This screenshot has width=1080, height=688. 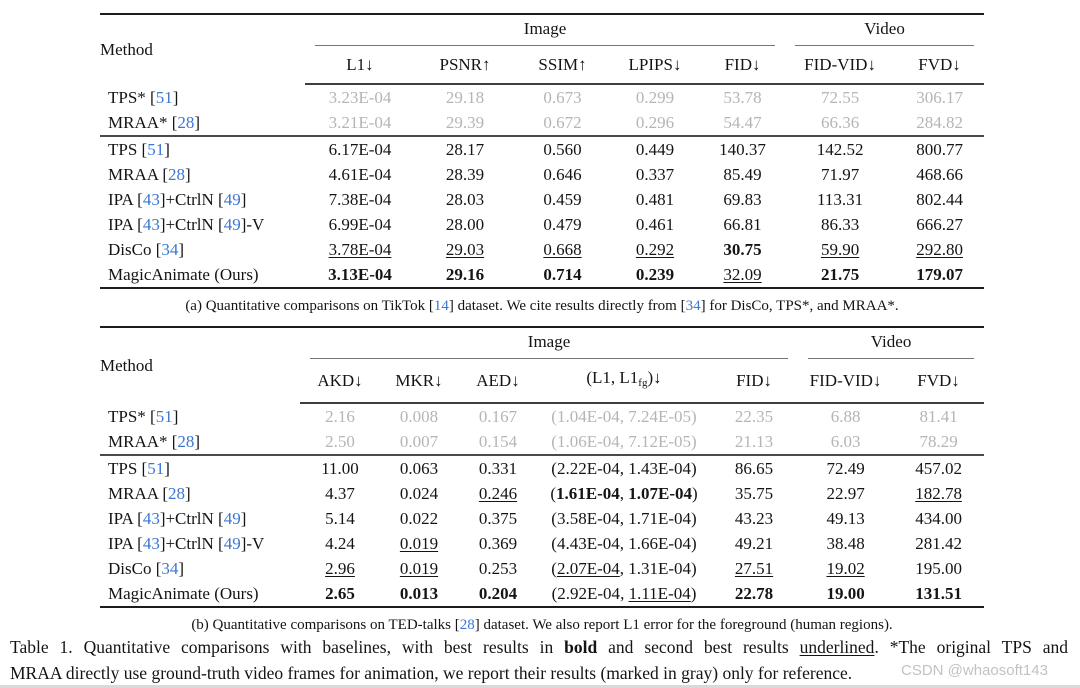 What do you see at coordinates (938, 593) in the screenshot?
I see `table-cell: 131.51` at bounding box center [938, 593].